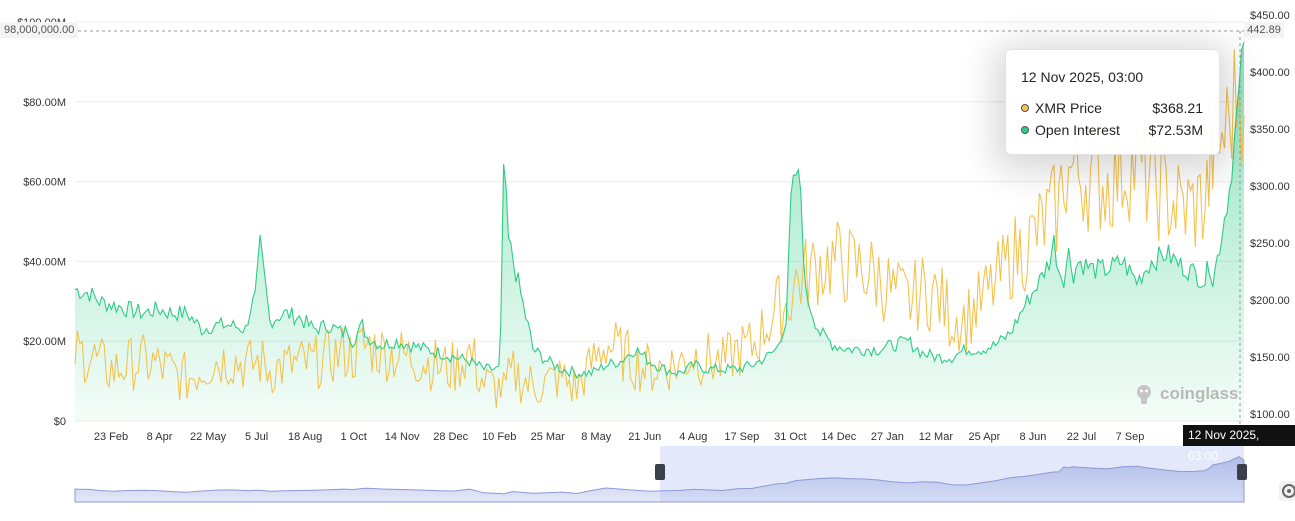 The height and width of the screenshot is (521, 1295). I want to click on tooltip-row-oi: Open Interest $72.53M, so click(1112, 130).